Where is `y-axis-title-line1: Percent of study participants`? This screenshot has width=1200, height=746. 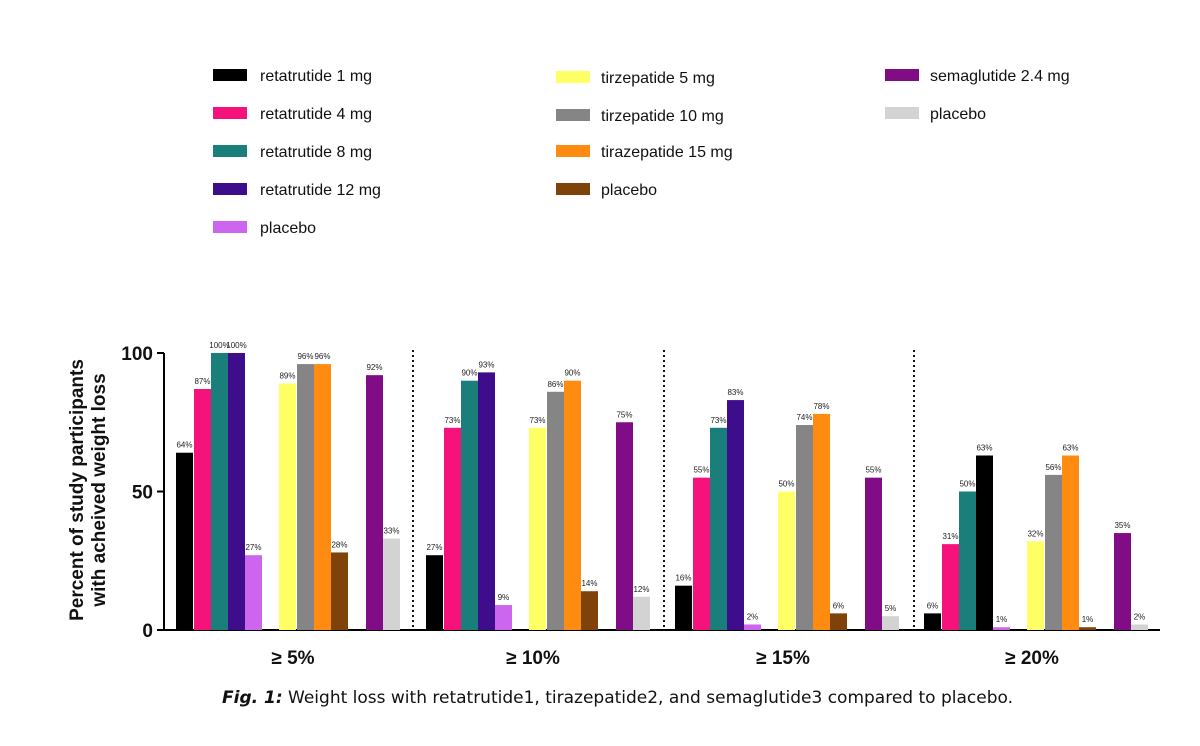
y-axis-title-line1: Percent of study participants is located at coordinates (77, 490).